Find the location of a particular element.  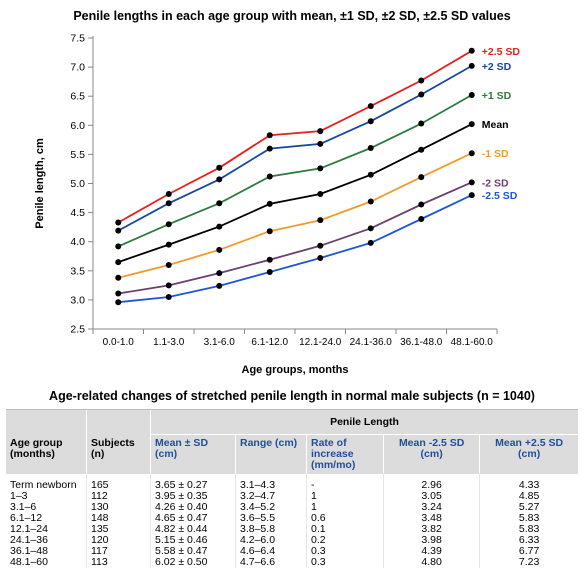

y-tick-label: 7.0 is located at coordinates (77, 68).